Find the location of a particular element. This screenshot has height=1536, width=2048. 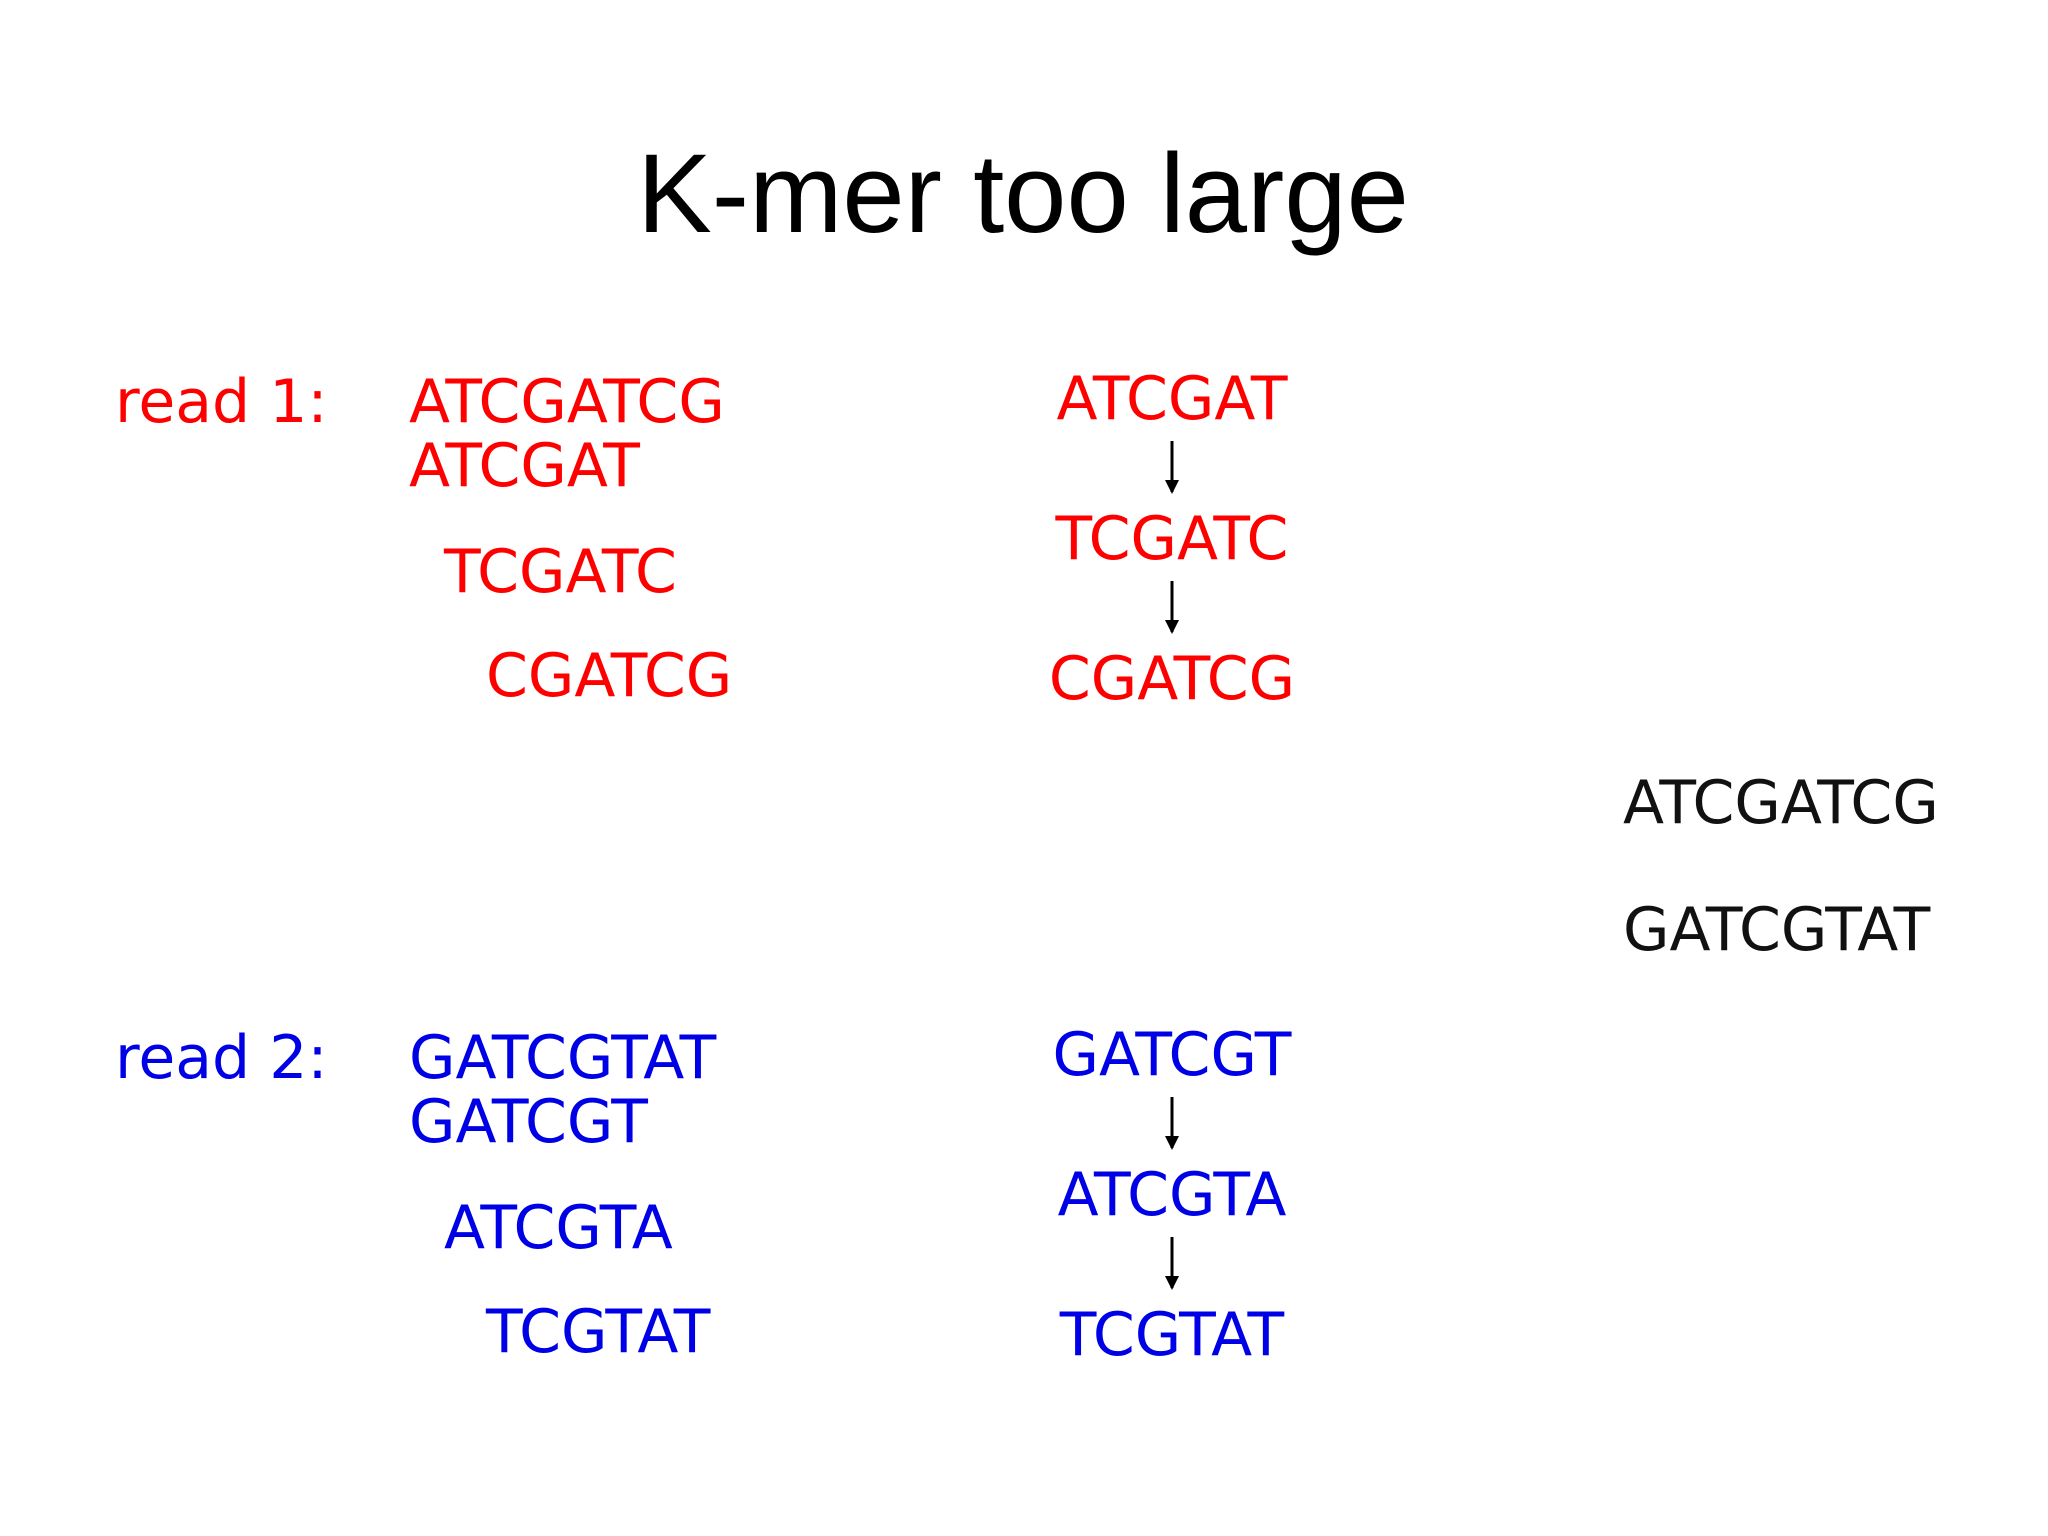

kmer: TCGTAT is located at coordinates (598, 1332).